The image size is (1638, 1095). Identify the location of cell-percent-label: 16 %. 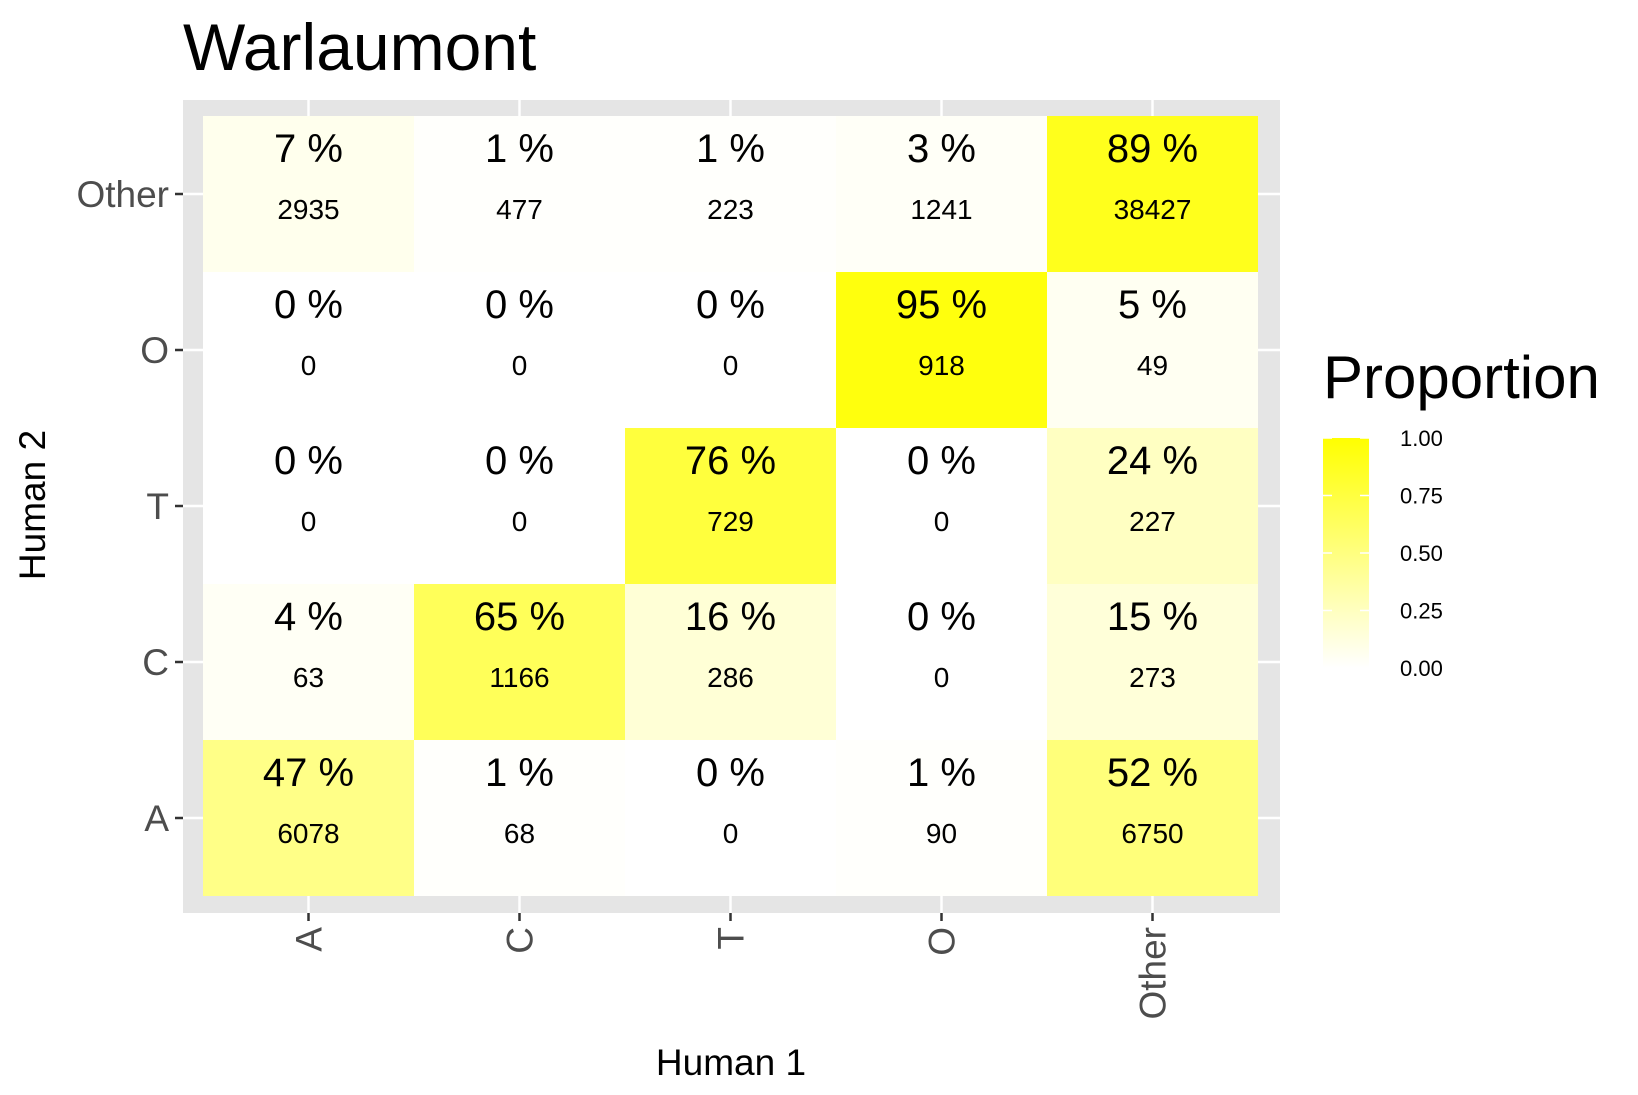
(730, 617).